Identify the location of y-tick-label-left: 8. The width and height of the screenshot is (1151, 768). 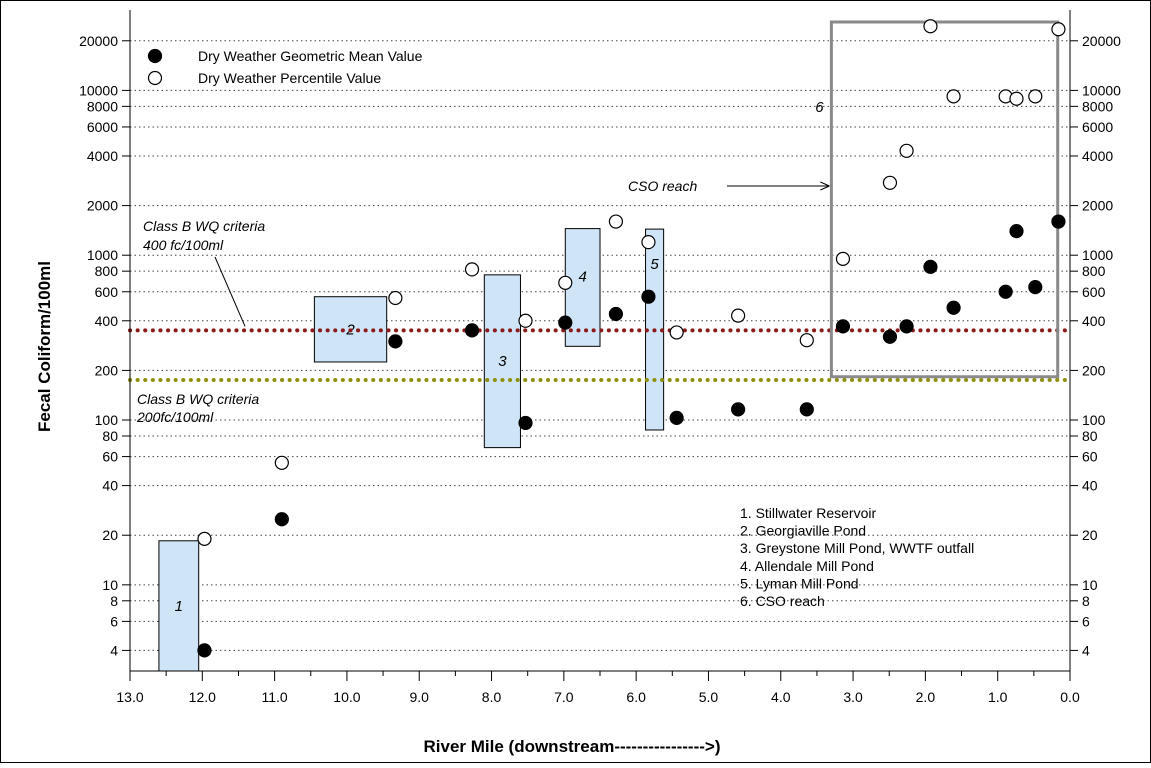
(114, 601).